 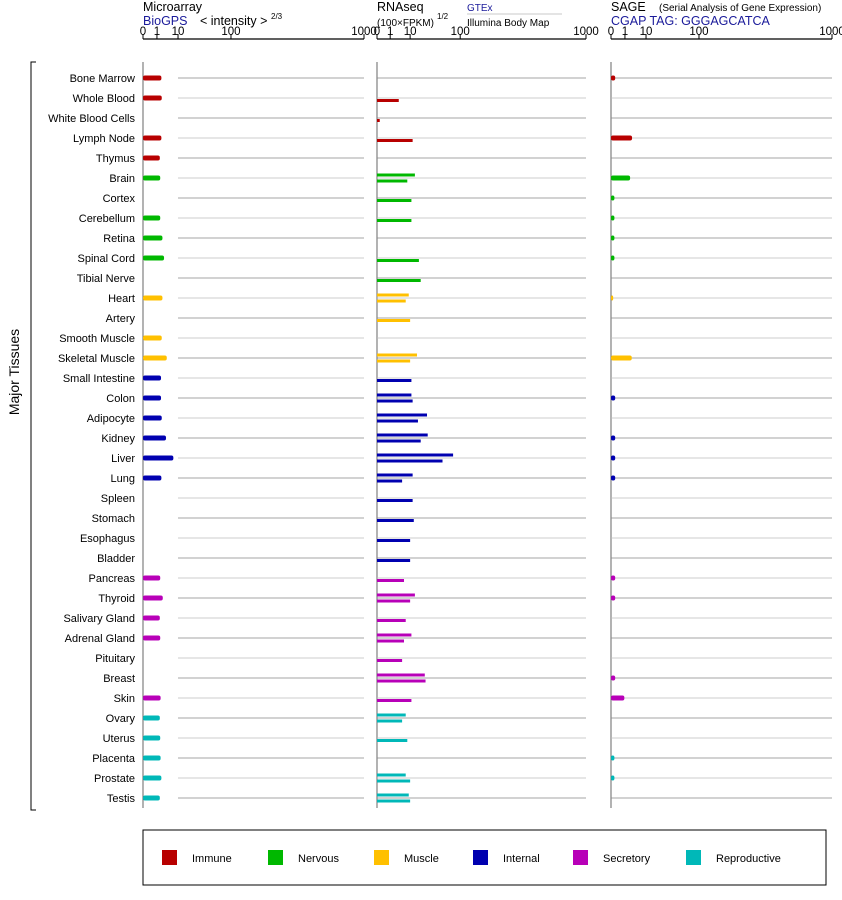 I want to click on illumina-source-label: Illumina Body Map, so click(x=508, y=23).